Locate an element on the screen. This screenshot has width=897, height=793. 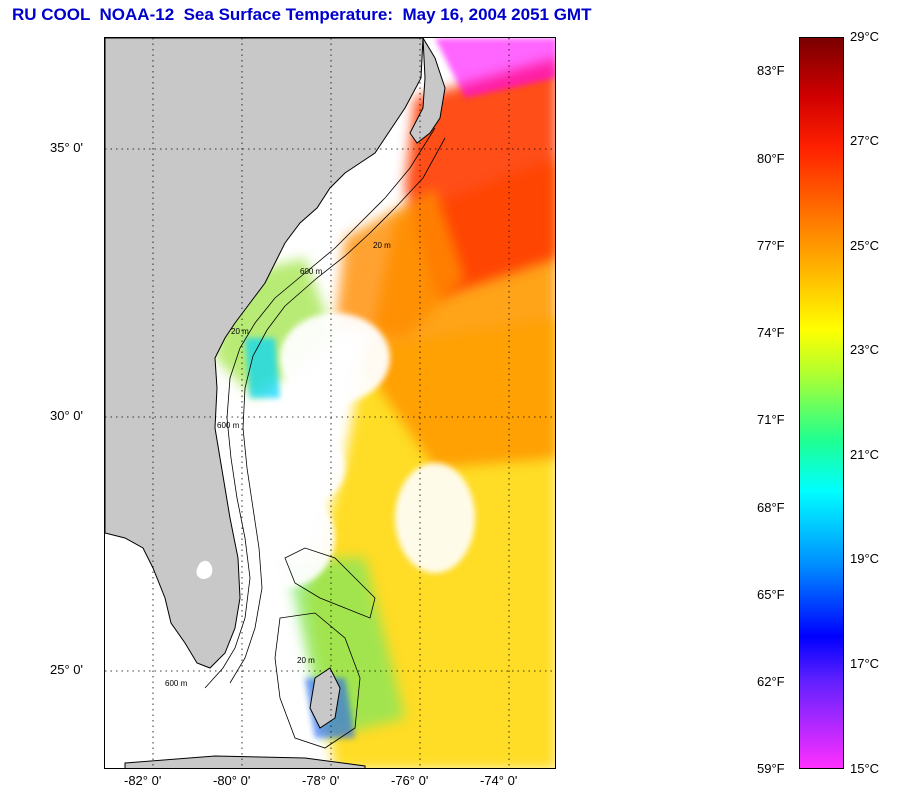
colorbar-c-label: 17°C is located at coordinates (865, 663).